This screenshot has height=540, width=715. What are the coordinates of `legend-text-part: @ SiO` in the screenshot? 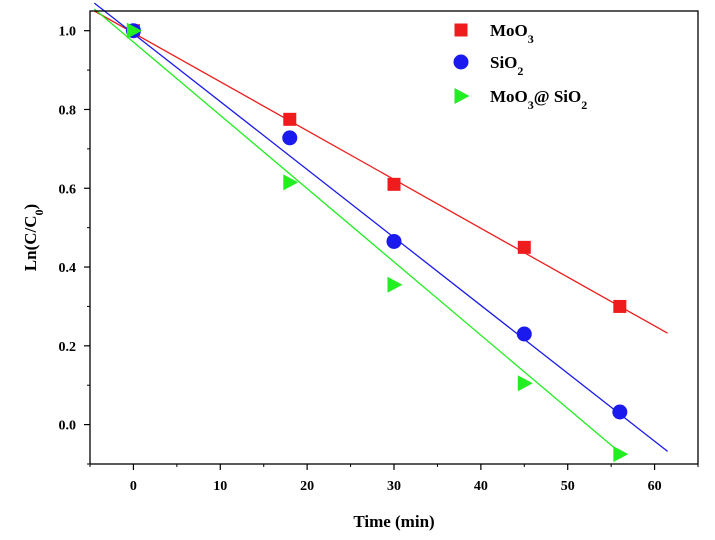 It's located at (557, 96).